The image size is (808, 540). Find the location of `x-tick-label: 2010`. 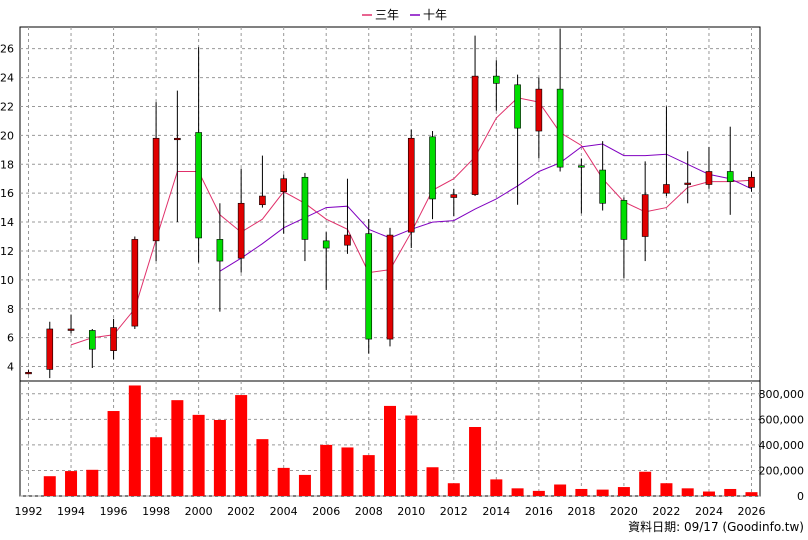

x-tick-label: 2010 is located at coordinates (411, 511).